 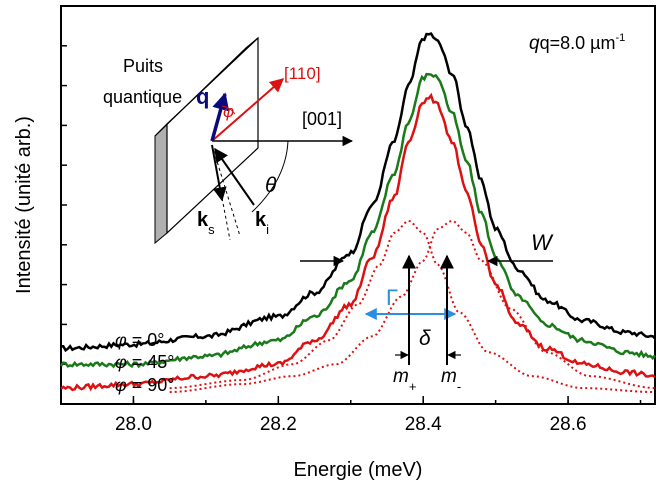 I want to click on theta-arc, so click(x=270, y=176).